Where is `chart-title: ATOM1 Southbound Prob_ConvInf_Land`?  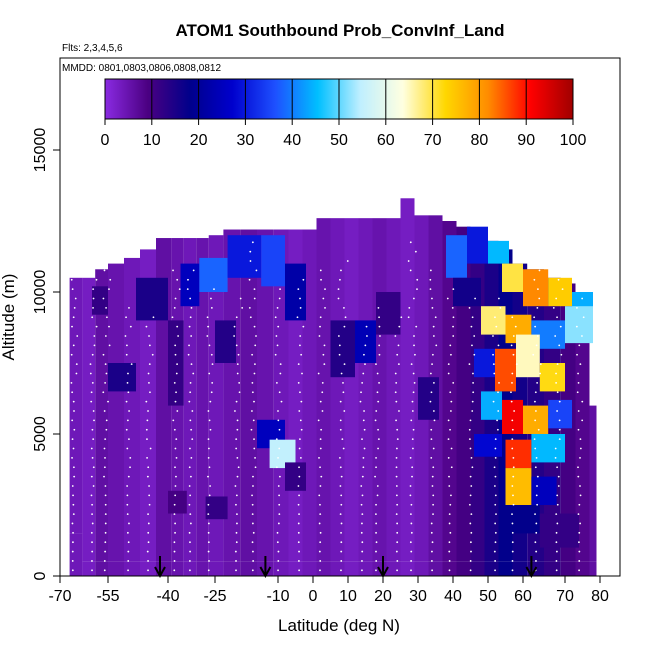 chart-title: ATOM1 Southbound Prob_ConvInf_Land is located at coordinates (340, 30).